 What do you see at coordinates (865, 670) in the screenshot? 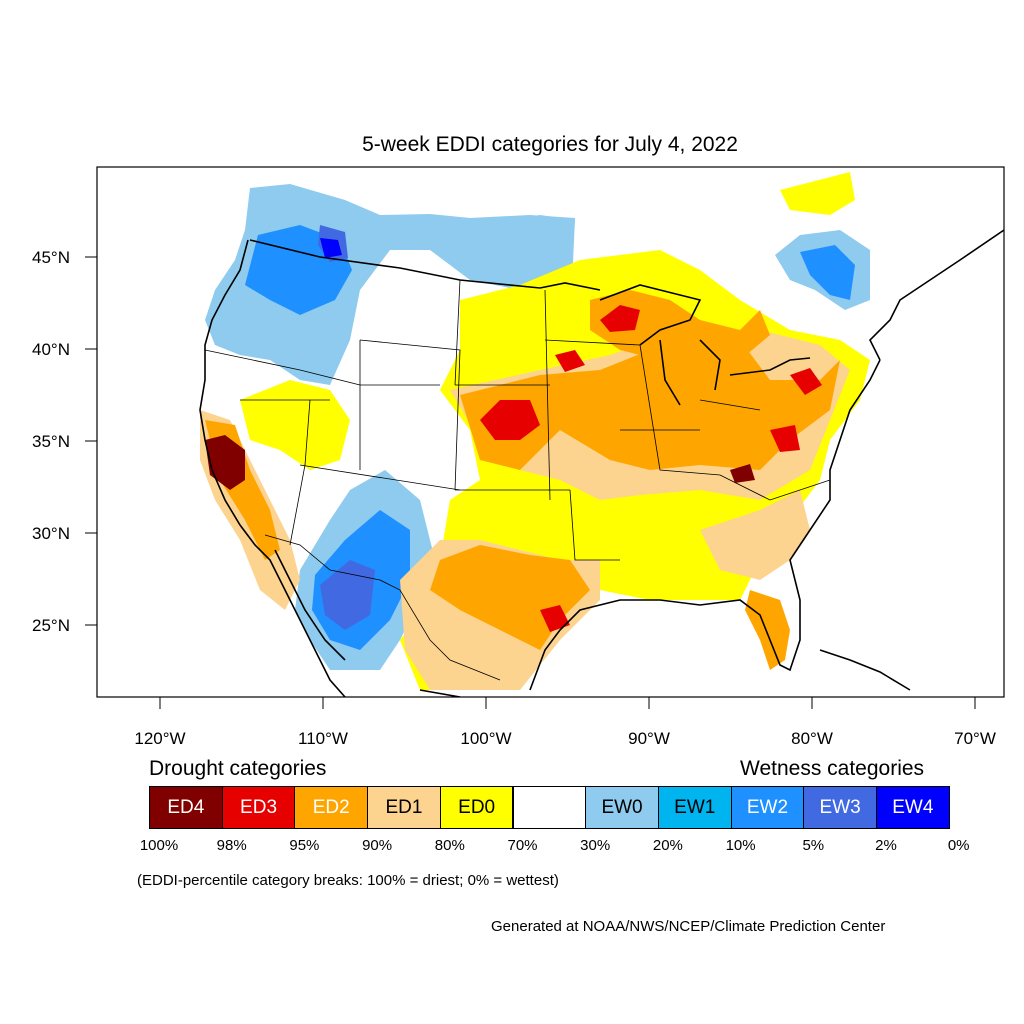
I see `cuba-coast` at bounding box center [865, 670].